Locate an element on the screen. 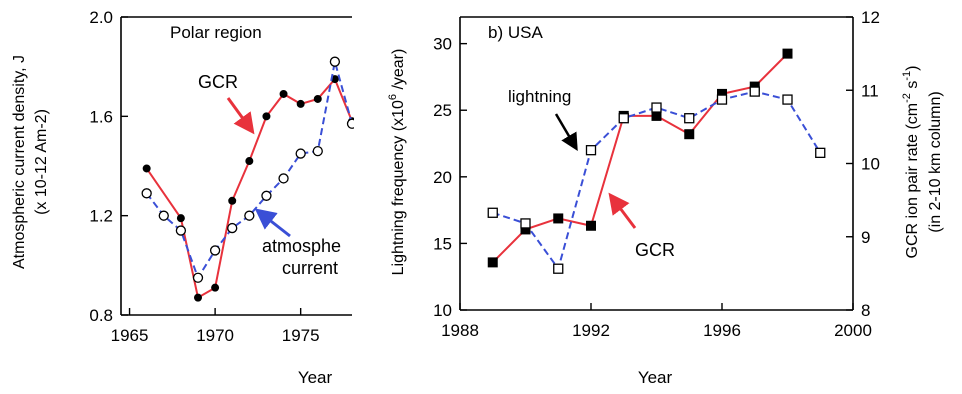 This screenshot has height=394, width=962. chart-b-ylabel: Lightning frequency (x106 /year) is located at coordinates (397, 162).